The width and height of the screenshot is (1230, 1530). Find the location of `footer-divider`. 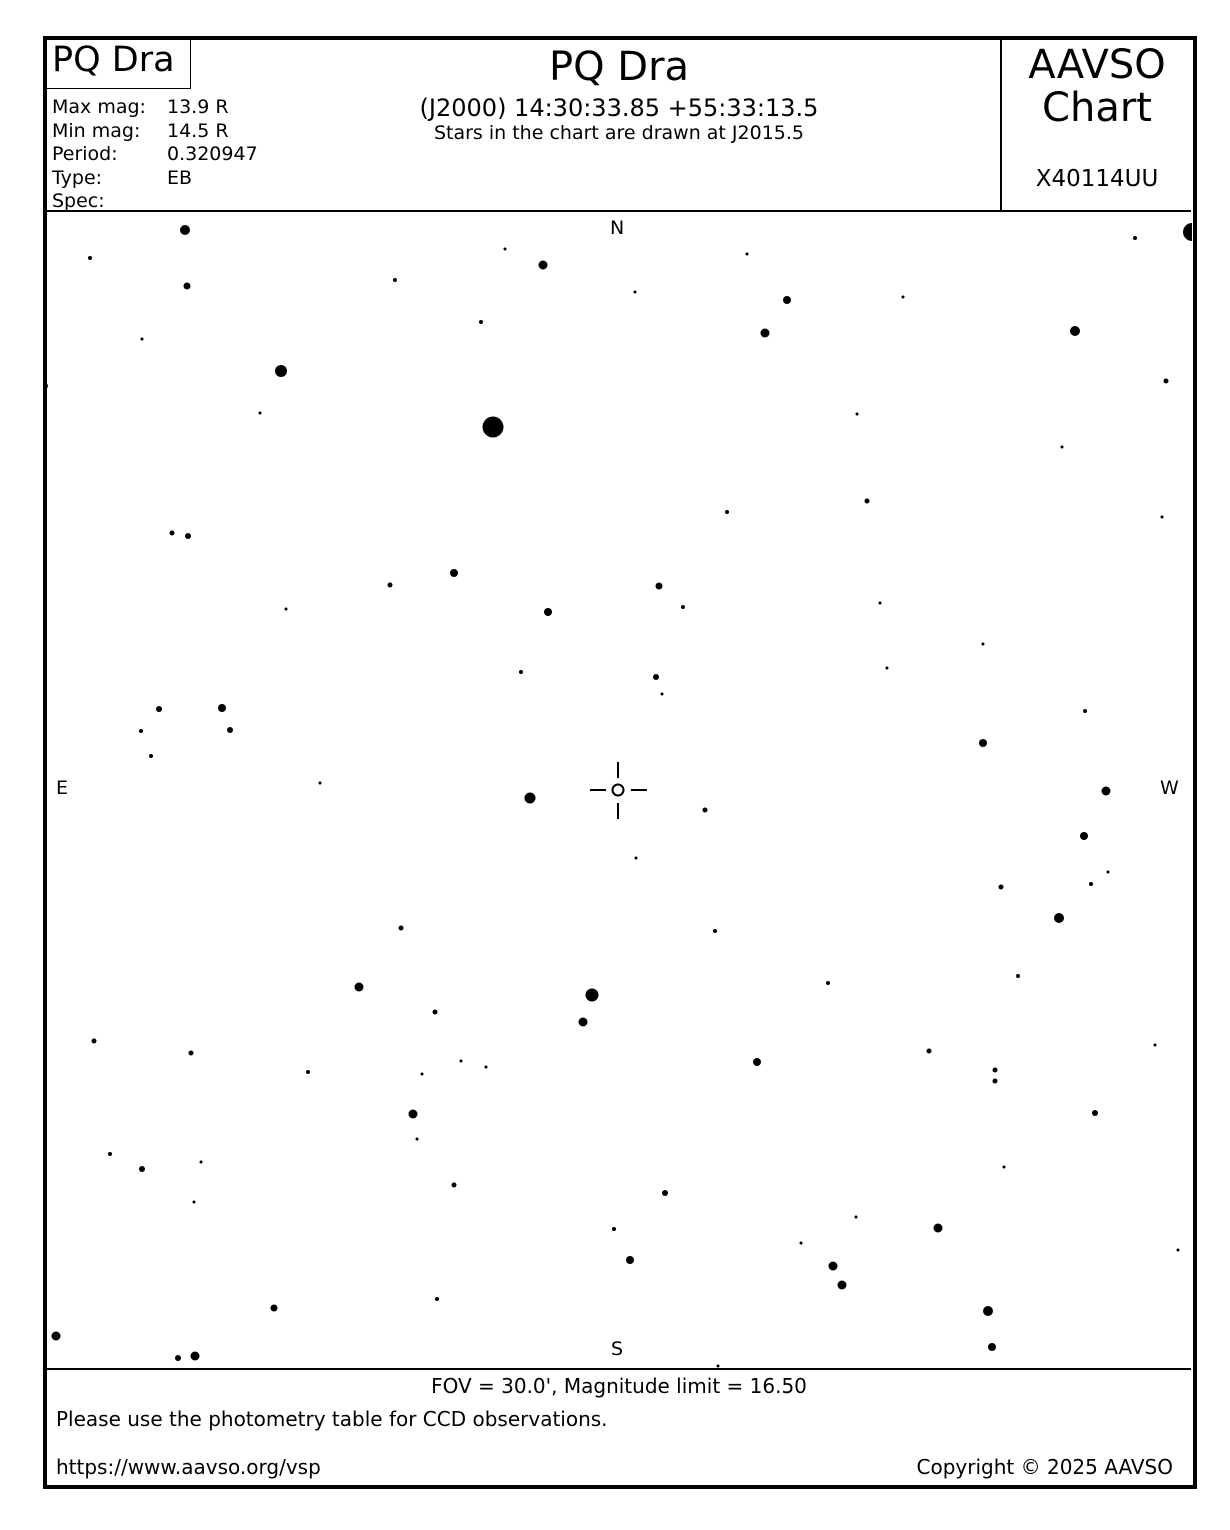

footer-divider is located at coordinates (618, 1369).